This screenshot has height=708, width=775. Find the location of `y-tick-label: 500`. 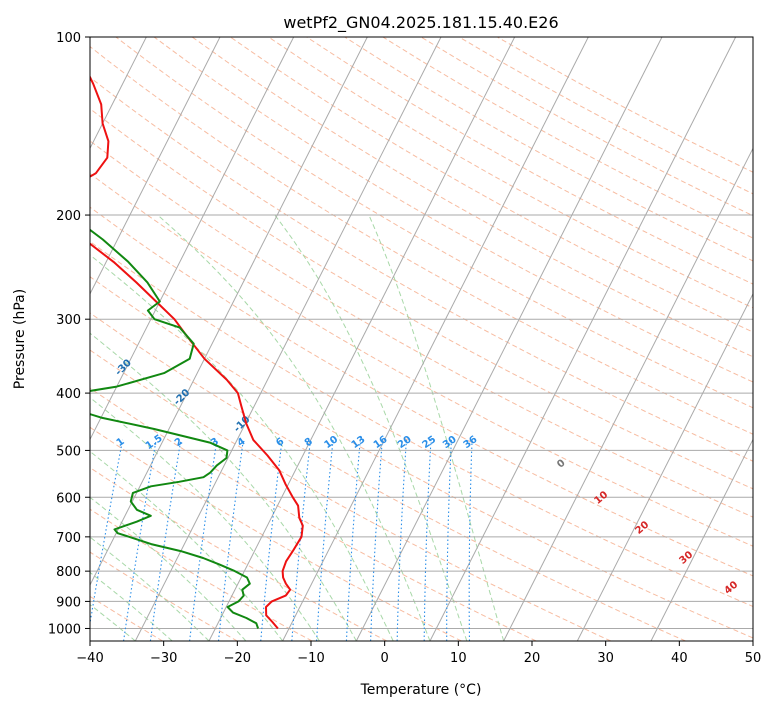

y-tick-label: 500 is located at coordinates (68, 451).